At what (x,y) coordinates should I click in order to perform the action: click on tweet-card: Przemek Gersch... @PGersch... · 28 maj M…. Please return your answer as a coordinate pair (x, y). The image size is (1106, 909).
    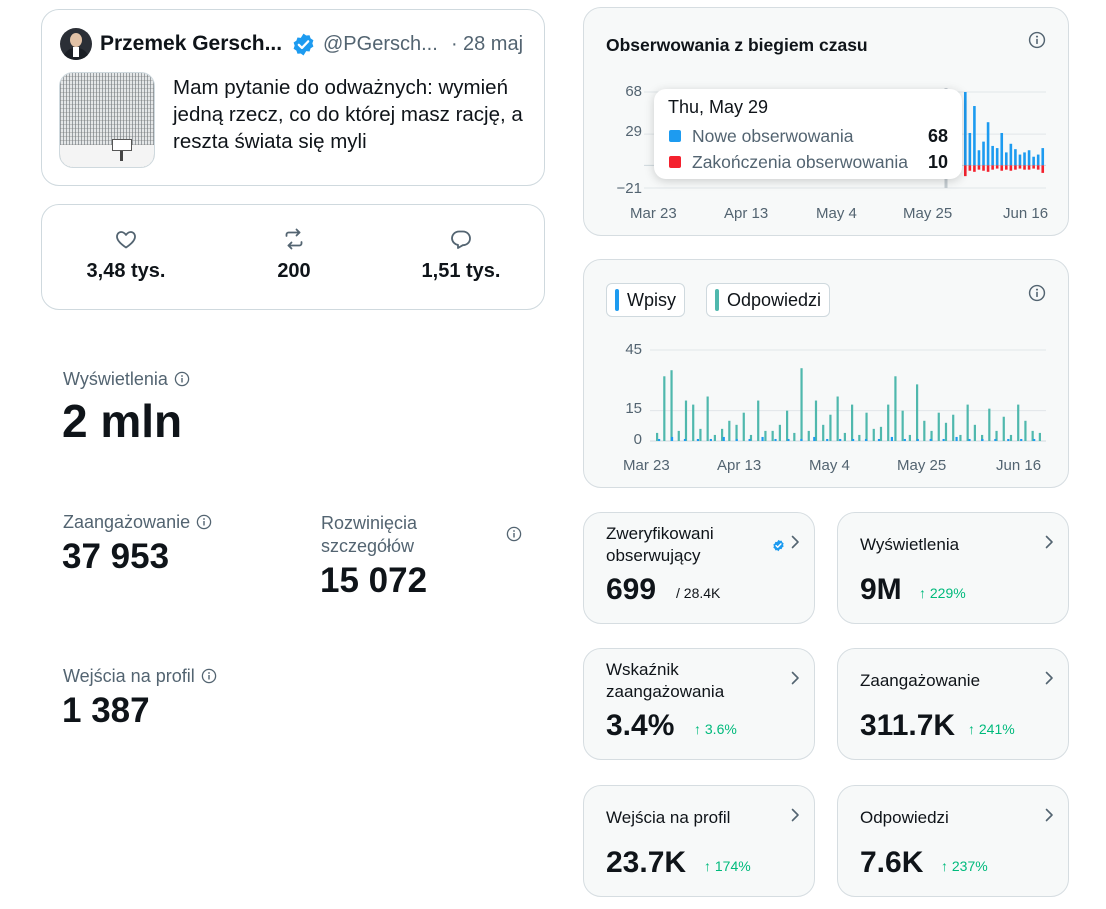
    Looking at the image, I should click on (293, 97).